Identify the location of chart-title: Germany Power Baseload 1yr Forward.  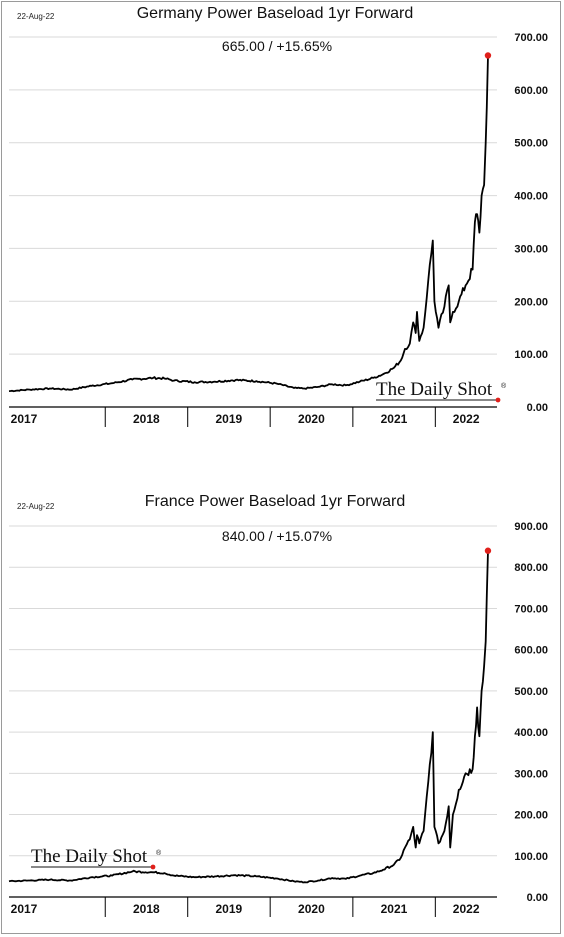
(275, 13).